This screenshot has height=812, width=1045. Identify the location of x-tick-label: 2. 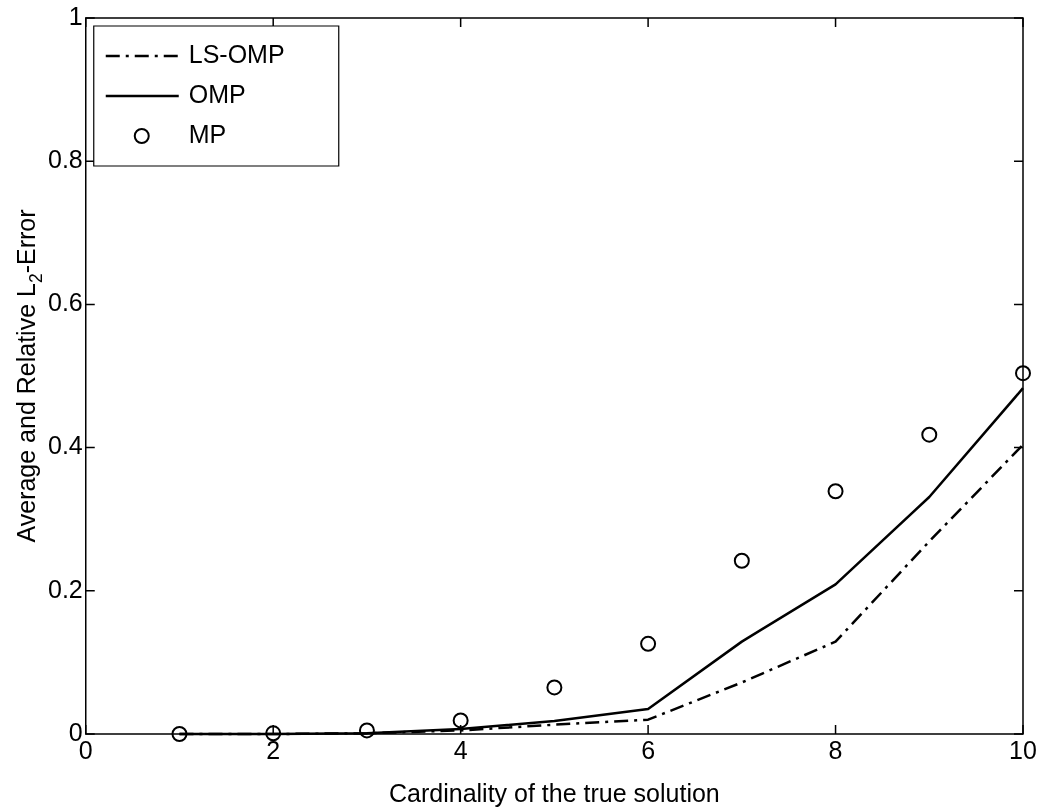
(273, 749).